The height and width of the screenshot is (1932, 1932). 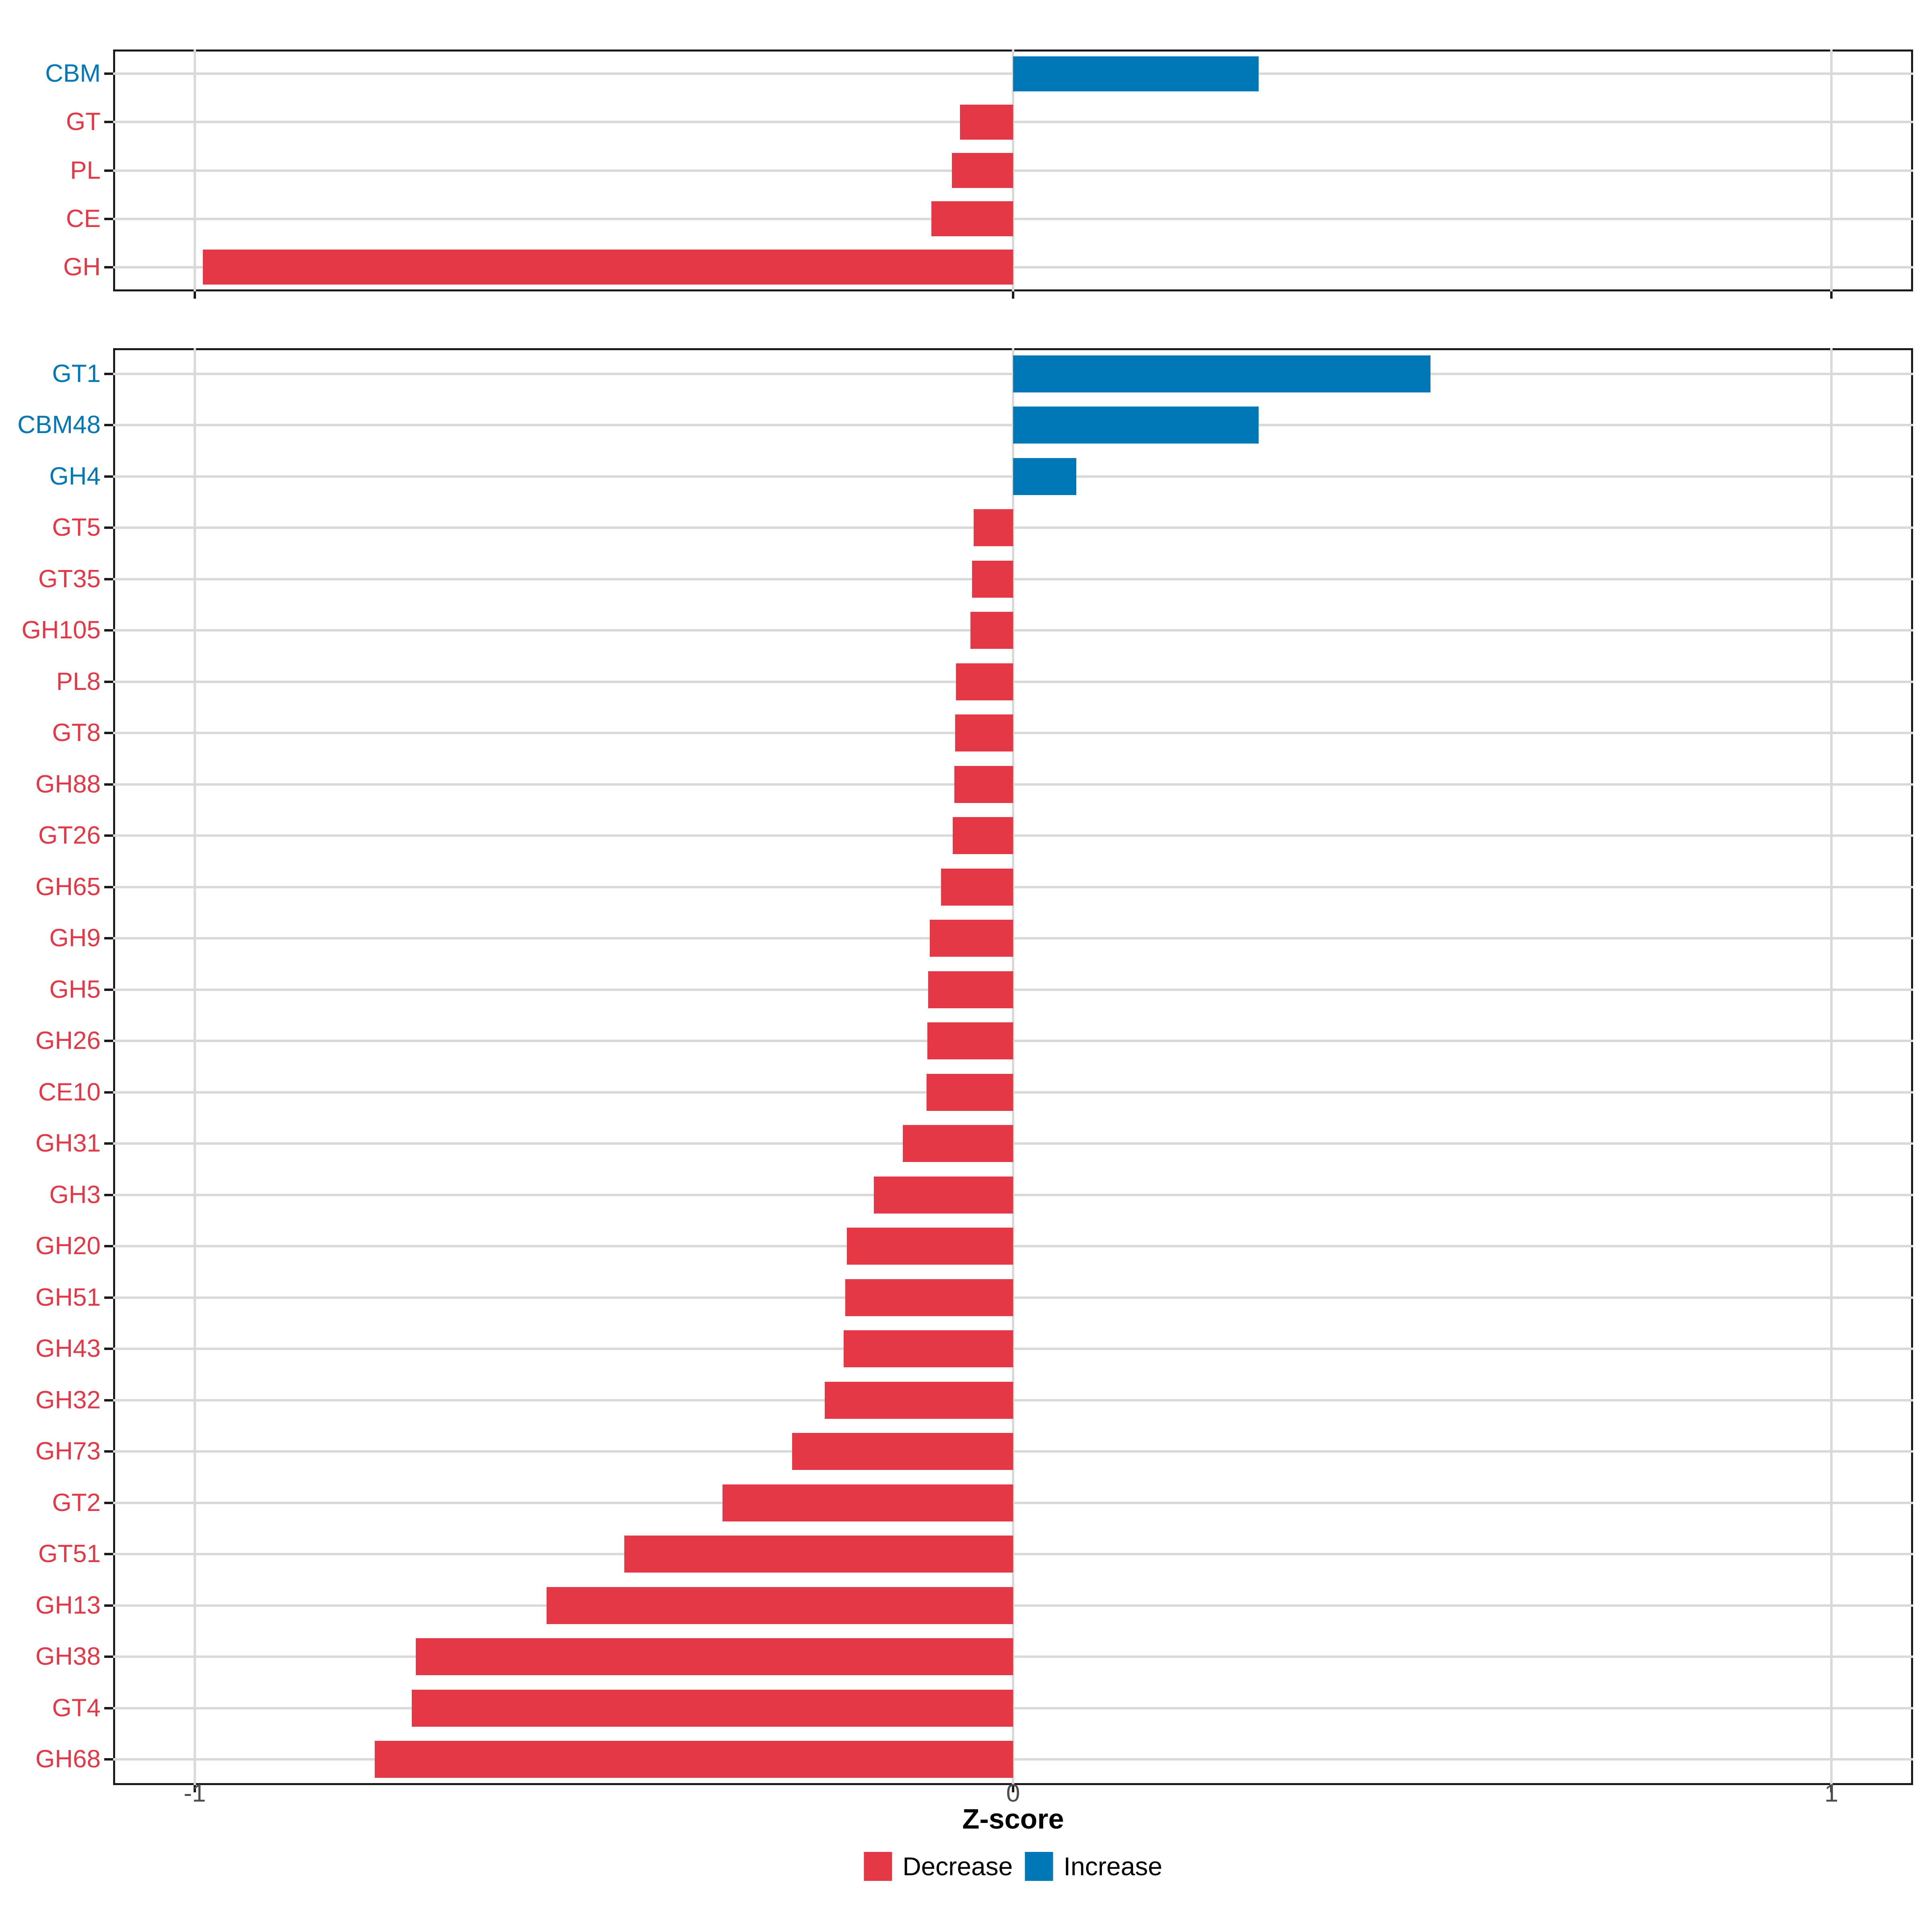 I want to click on y-tick-GH, so click(x=108, y=267).